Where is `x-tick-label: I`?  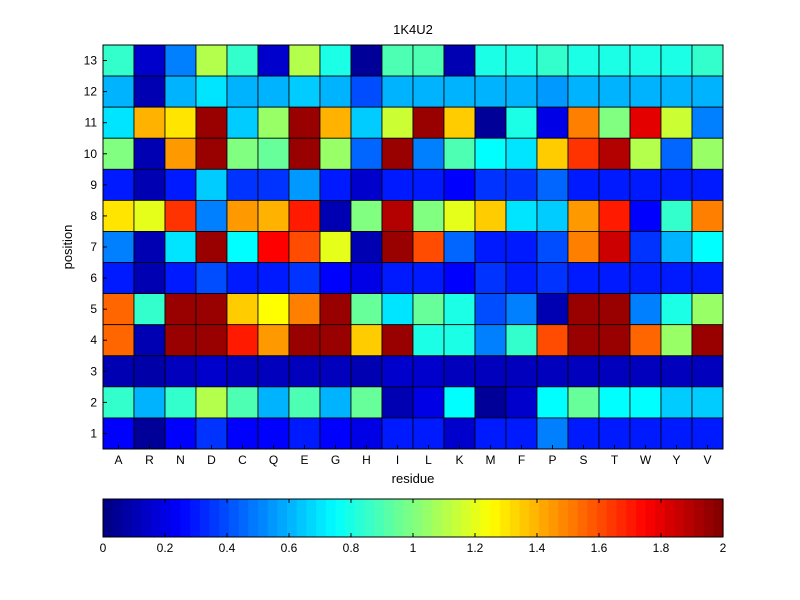 x-tick-label: I is located at coordinates (397, 460).